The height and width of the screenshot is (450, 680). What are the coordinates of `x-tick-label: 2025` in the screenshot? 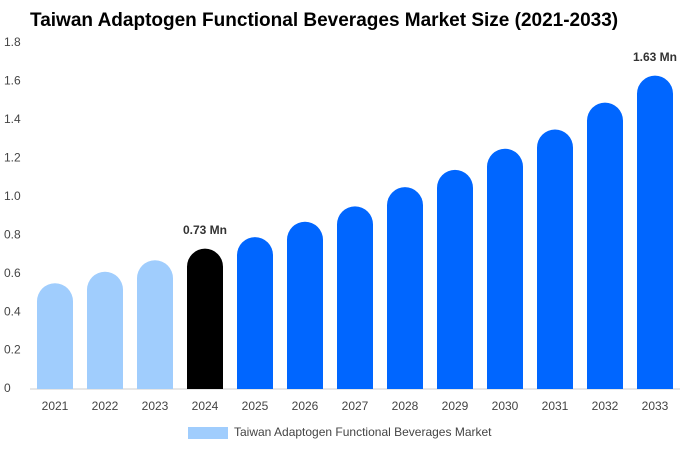 It's located at (255, 406).